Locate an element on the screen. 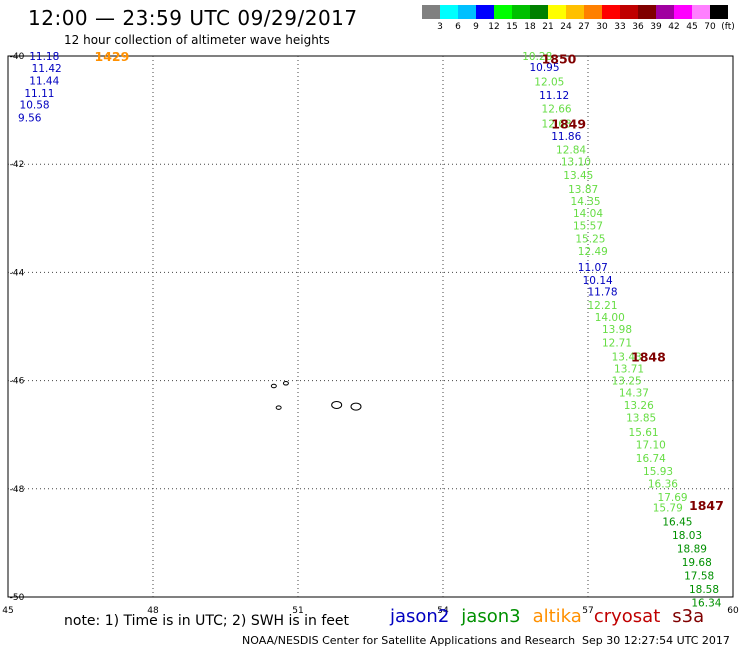 This screenshot has width=740, height=650. wave-height-label: 13.87 is located at coordinates (583, 190).